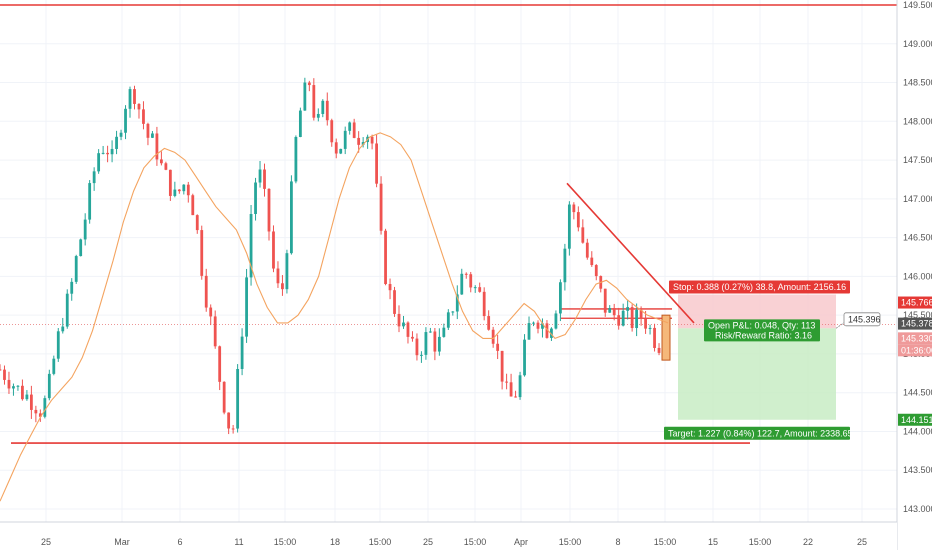 Image resolution: width=932 pixels, height=550 pixels. I want to click on y-tick-label: 144.500, so click(917, 393).